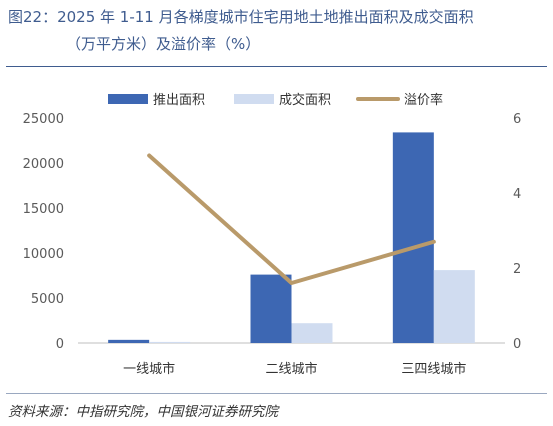 Image resolution: width=553 pixels, height=426 pixels. I want to click on x-category-label: 二线城市, so click(291, 369).